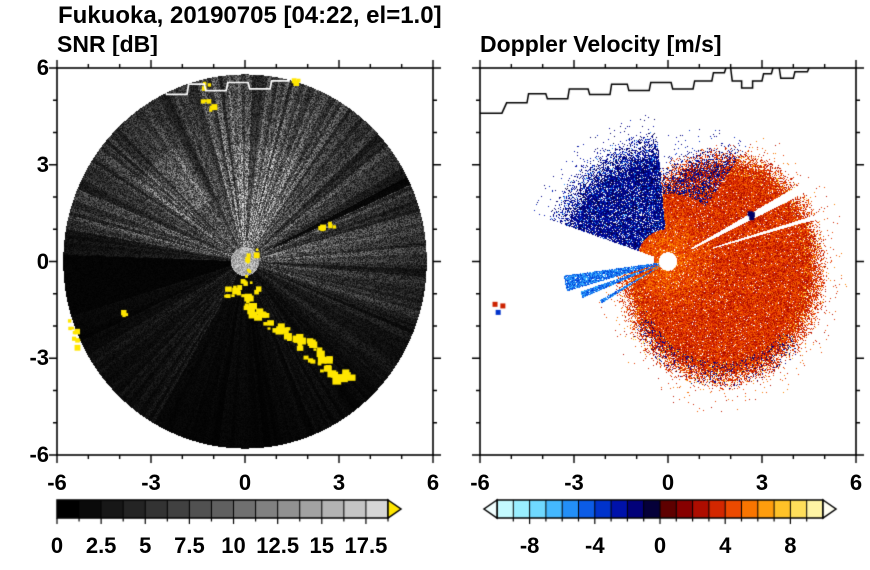 This screenshot has width=870, height=570. What do you see at coordinates (42, 261) in the screenshot?
I see `snr-y-tick-label: 0` at bounding box center [42, 261].